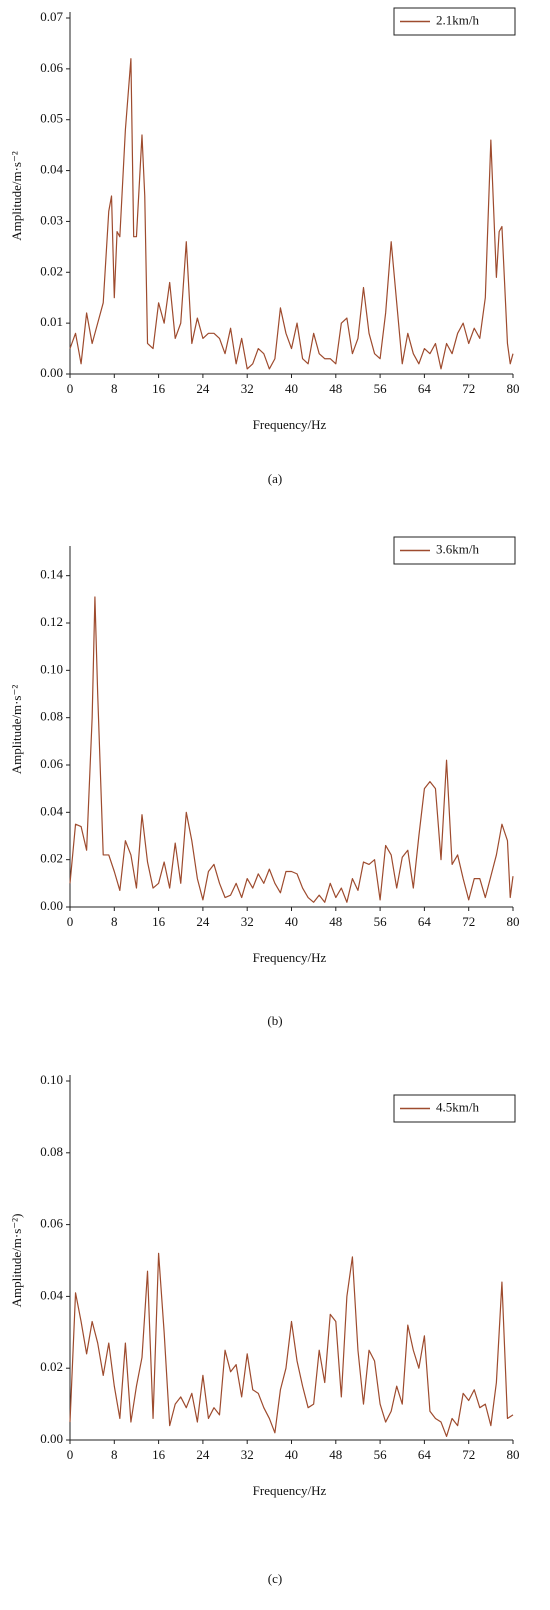  What do you see at coordinates (51, 219) in the screenshot?
I see `y-tick-label: 0.03` at bounding box center [51, 219].